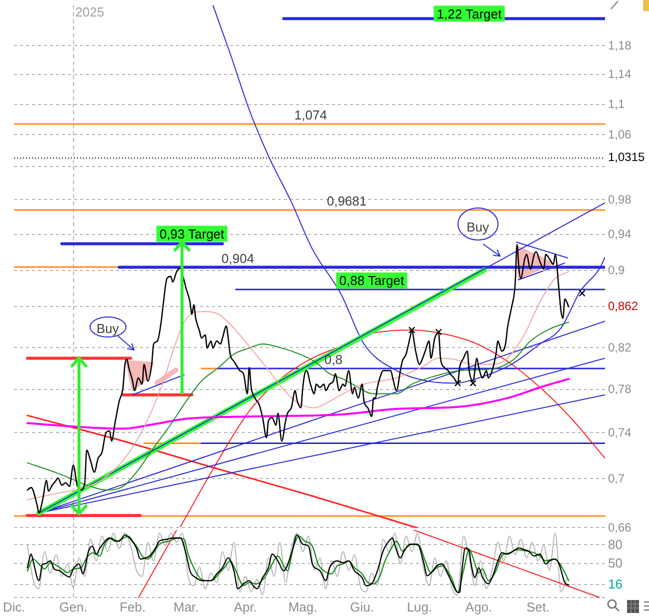 The width and height of the screenshot is (649, 616). Describe the element at coordinates (469, 14) in the screenshot. I see `annotation: 1,22 Target` at that location.